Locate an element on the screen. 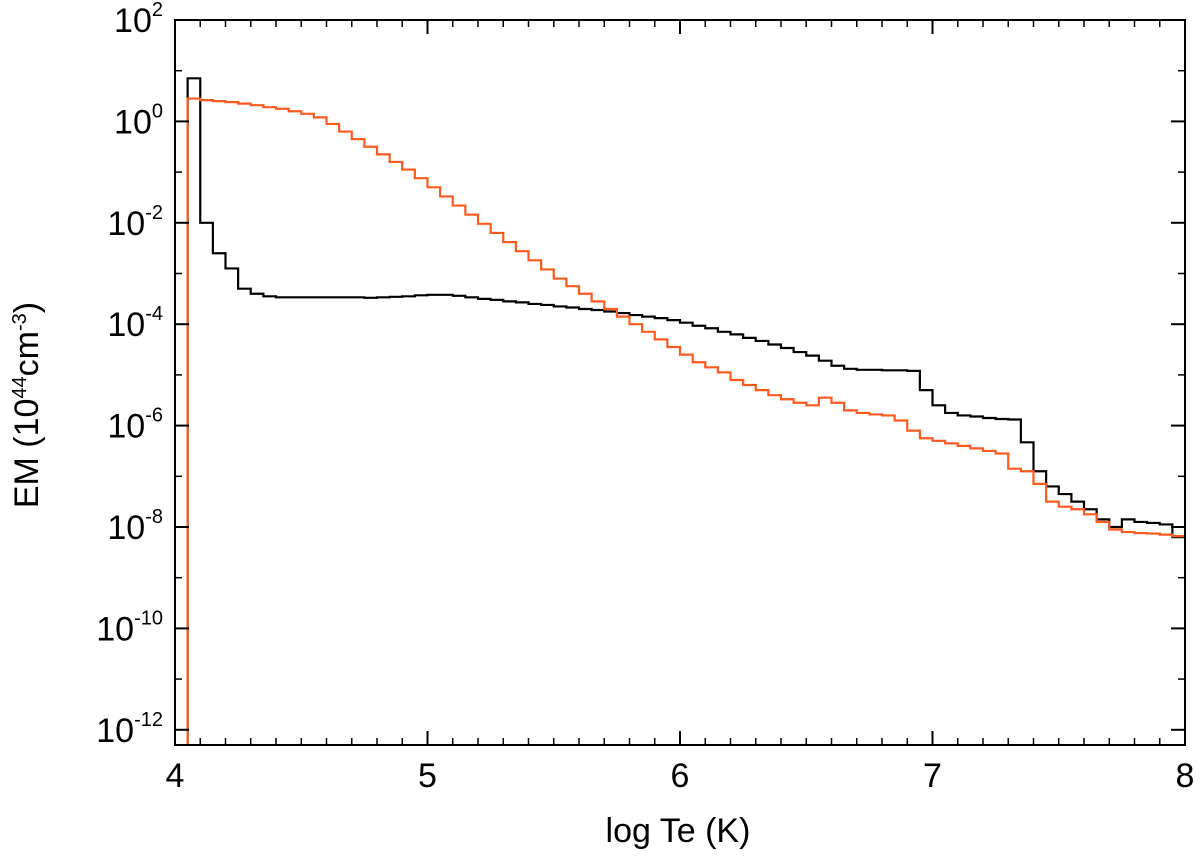 This screenshot has width=1200, height=860. y-tick-label: 10⁻¹² is located at coordinates (129, 729).